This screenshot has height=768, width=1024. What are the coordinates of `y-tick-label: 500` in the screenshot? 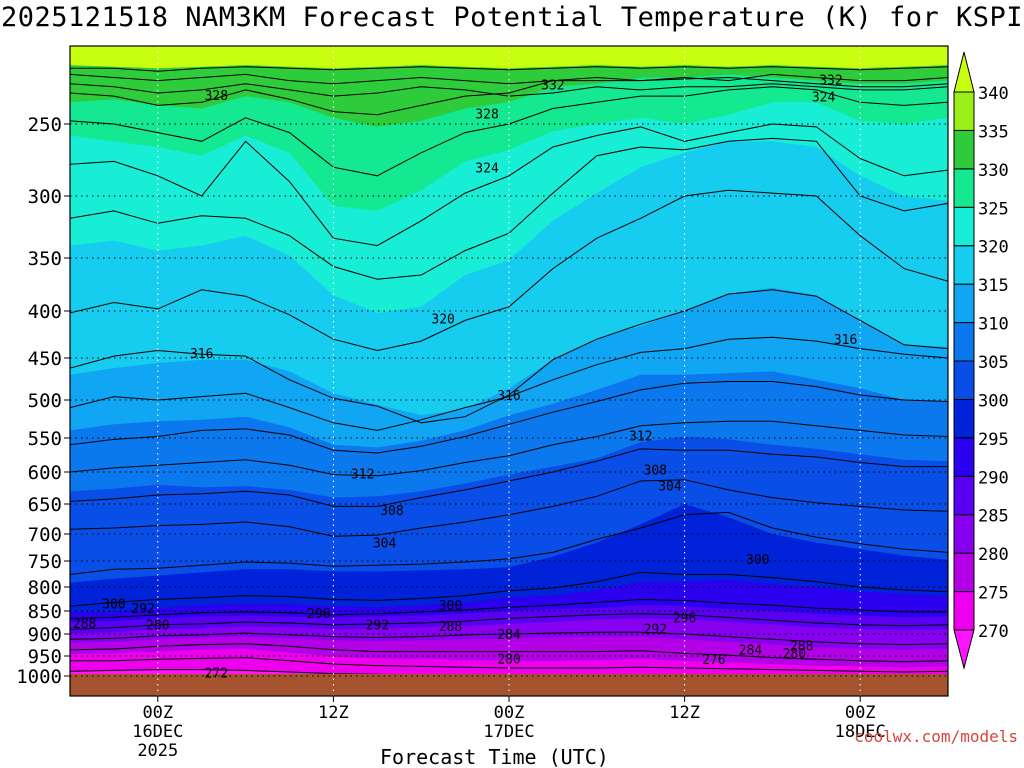 It's located at (45, 401).